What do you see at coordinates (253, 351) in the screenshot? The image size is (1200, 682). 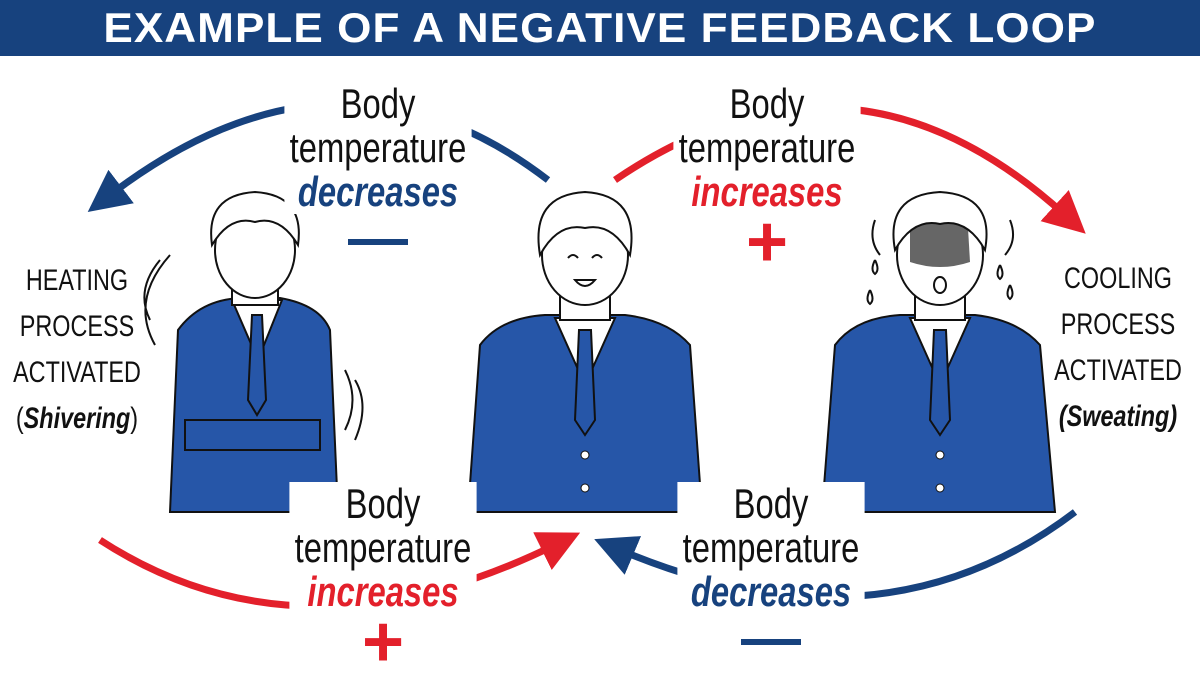 I see `shivering-person-illustration` at bounding box center [253, 351].